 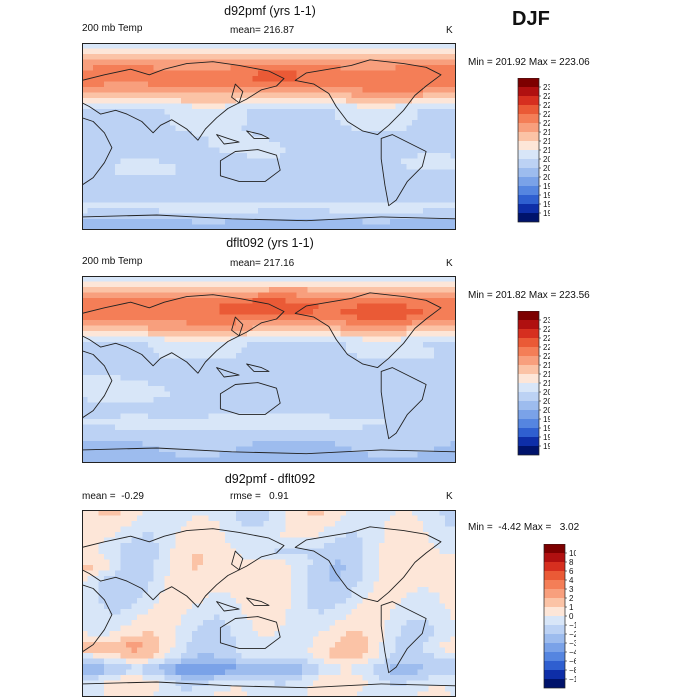 What do you see at coordinates (528, 396) in the screenshot?
I see `colorbar-swatch` at bounding box center [528, 396].